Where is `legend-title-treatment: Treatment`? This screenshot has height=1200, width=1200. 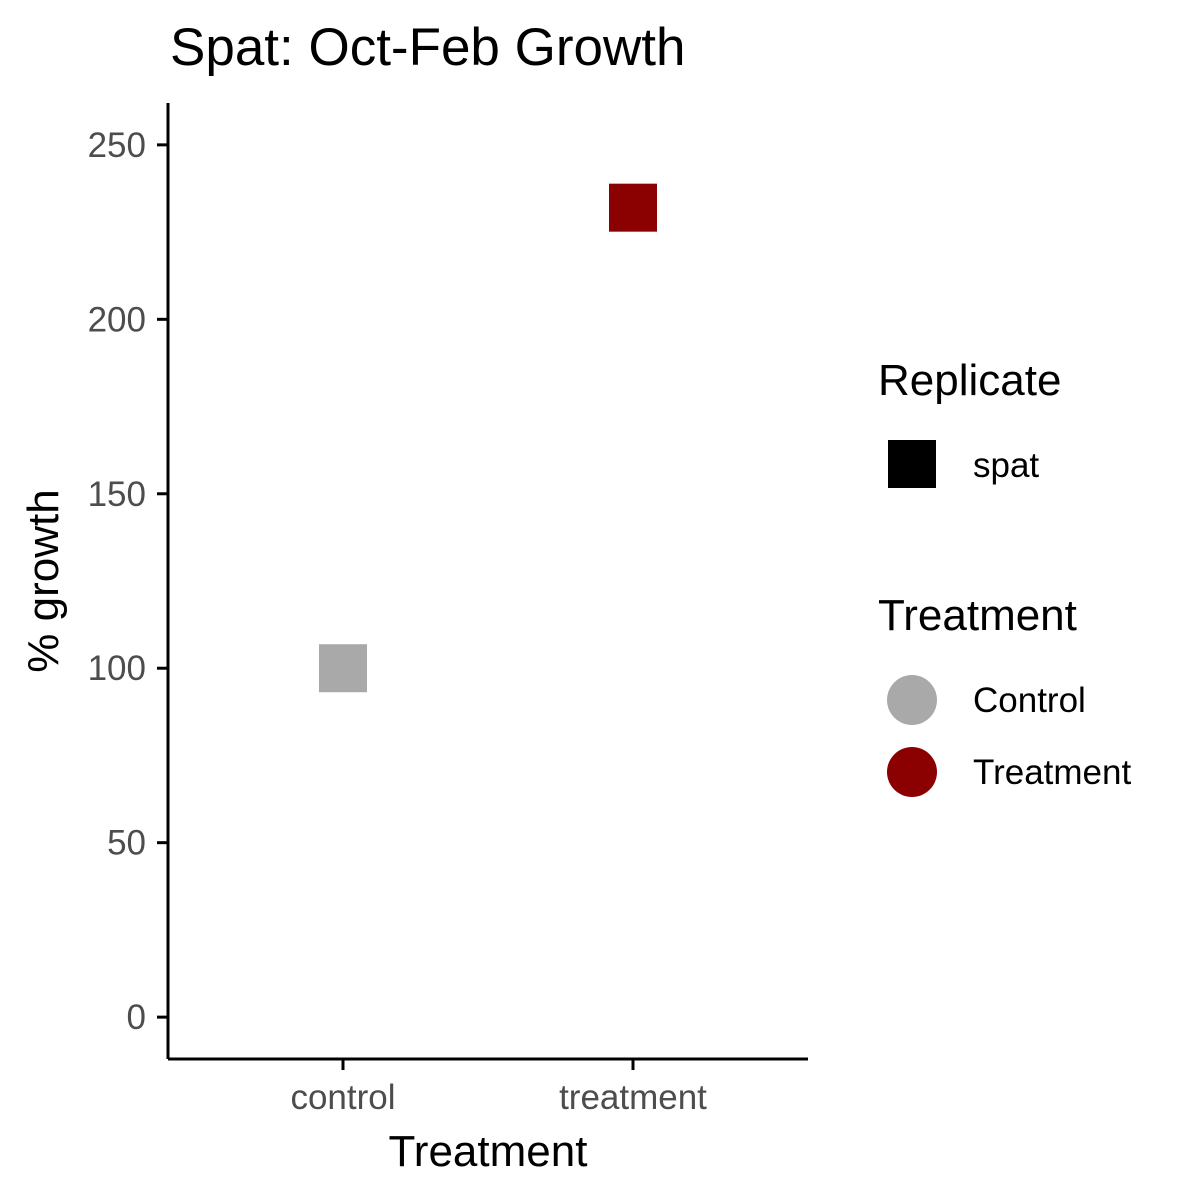 legend-title-treatment: Treatment is located at coordinates (977, 615).